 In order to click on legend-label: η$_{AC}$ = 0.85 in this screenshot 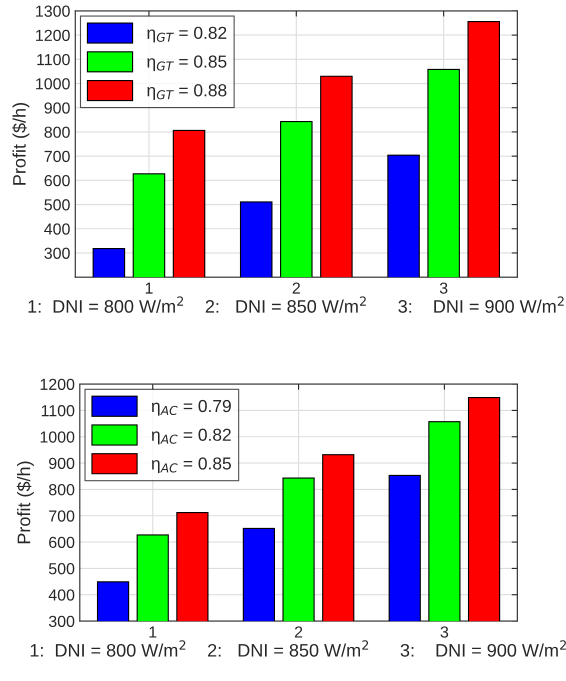, I will do `click(191, 465)`.